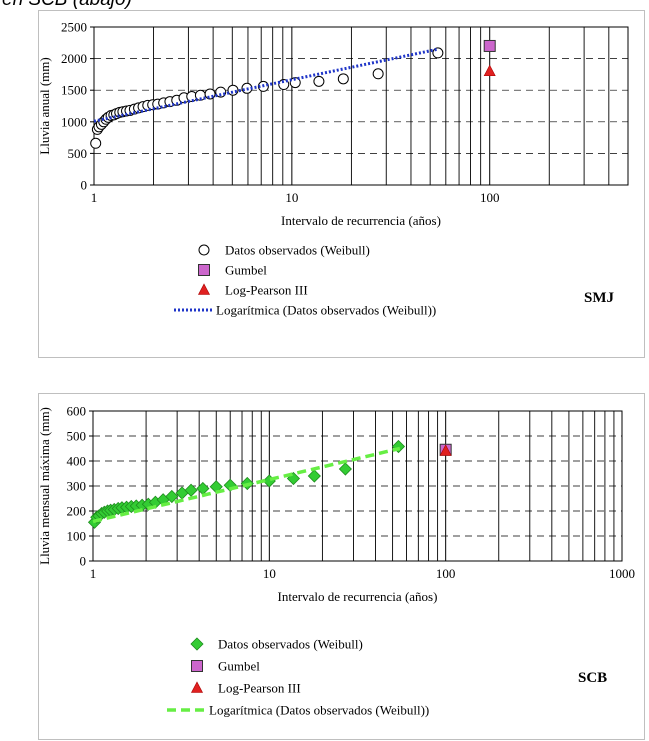  I want to click on station-label: SCB, so click(592, 678).